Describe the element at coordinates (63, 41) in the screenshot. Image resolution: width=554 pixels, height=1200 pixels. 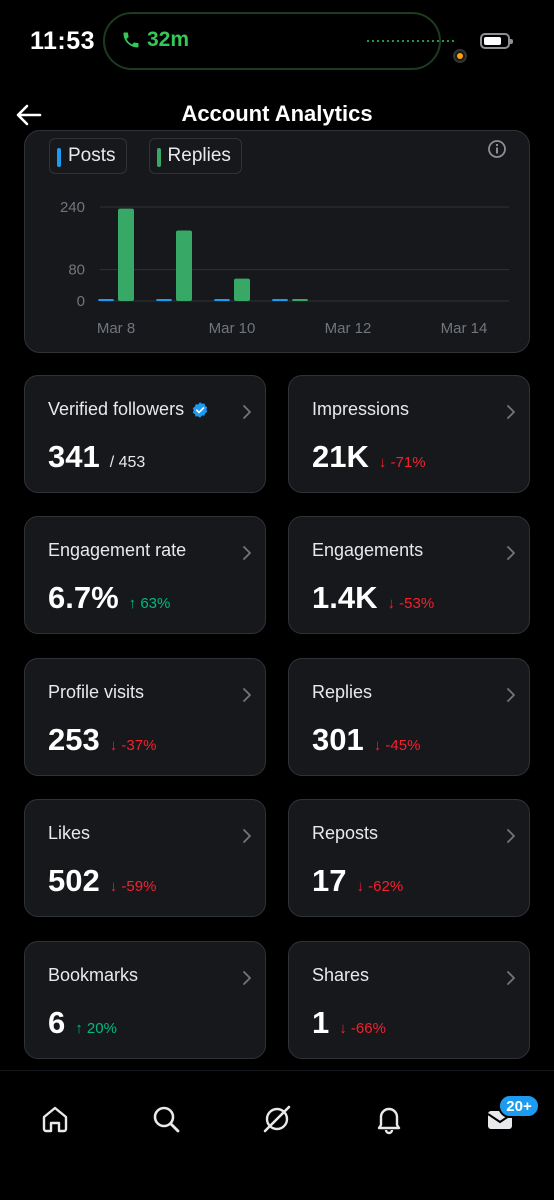
I see `status-time: 11:53` at that location.